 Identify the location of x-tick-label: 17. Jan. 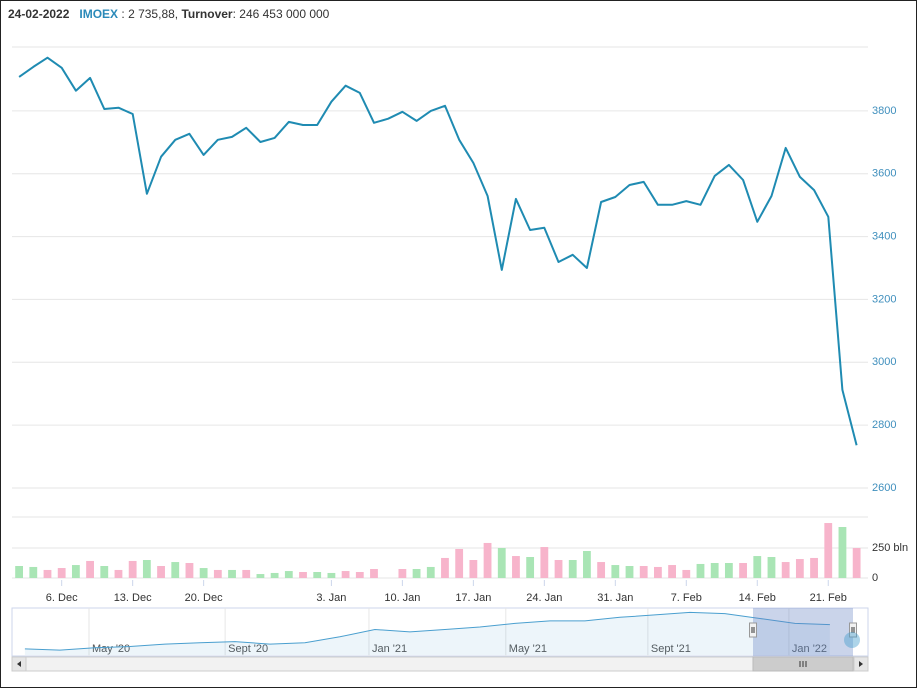
(473, 598).